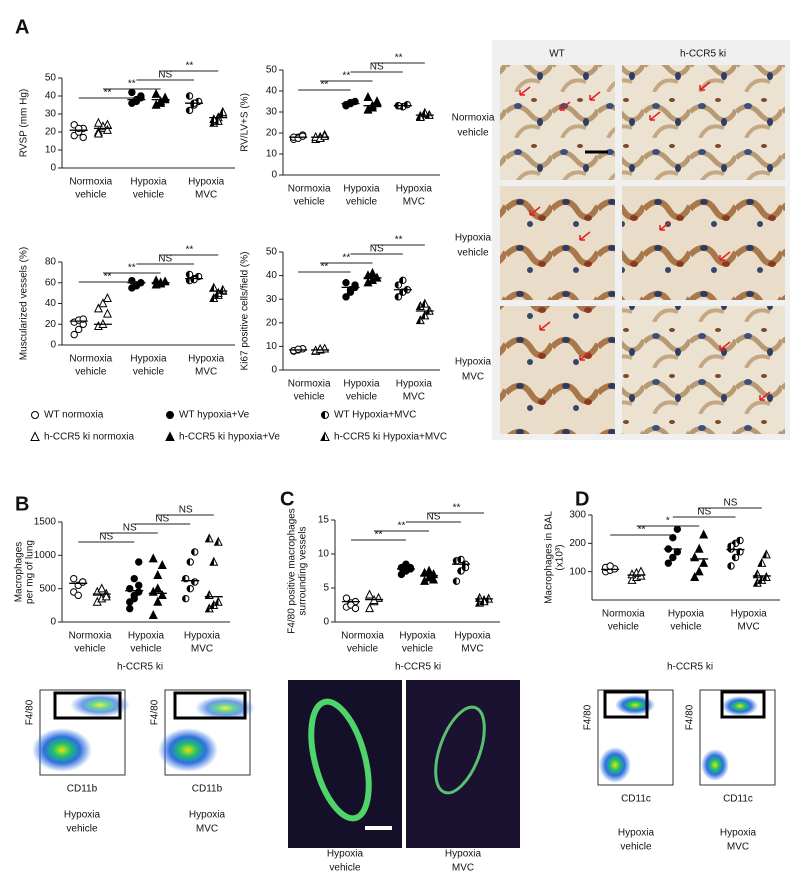  I want to click on y-tick-label: 100, so click(577, 571).